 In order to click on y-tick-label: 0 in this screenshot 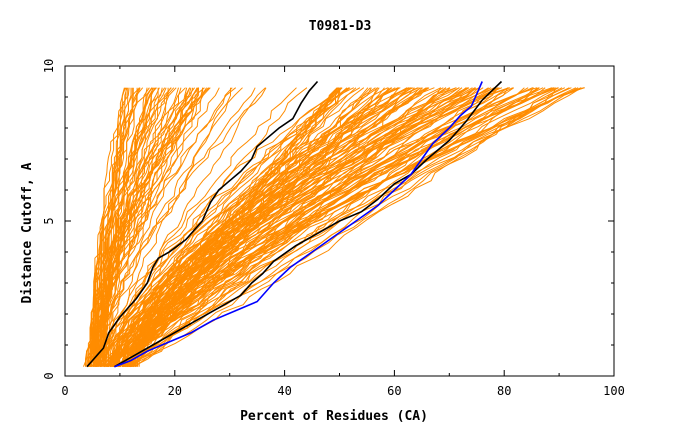, I will do `click(49, 375)`.